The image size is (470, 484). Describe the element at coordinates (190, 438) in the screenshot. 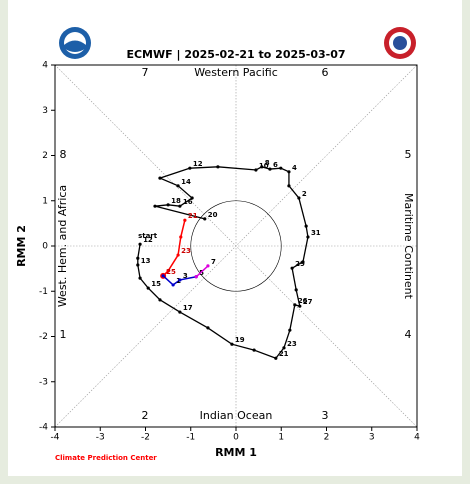

I see `x-tick-label: -1` at that location.